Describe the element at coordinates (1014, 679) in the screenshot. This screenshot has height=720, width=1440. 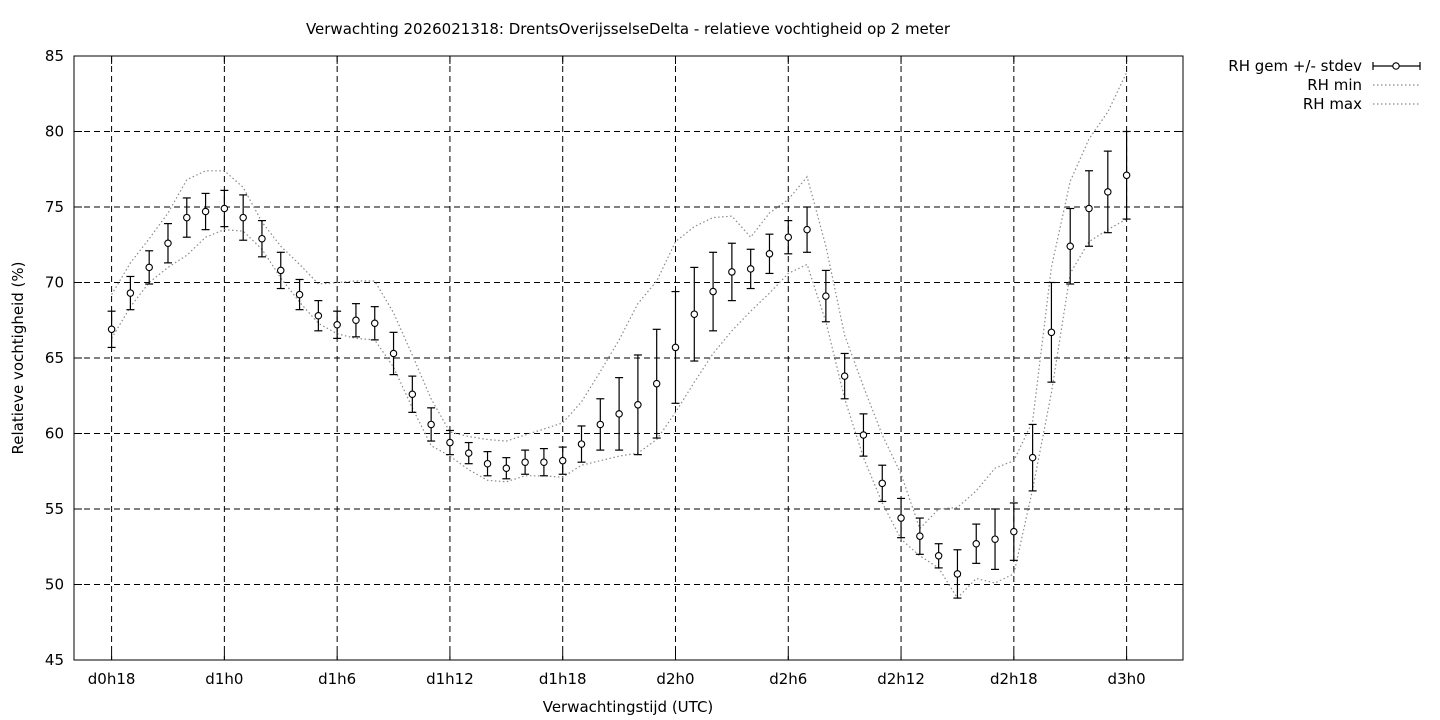
I see `x-tick-label: d2h18` at that location.